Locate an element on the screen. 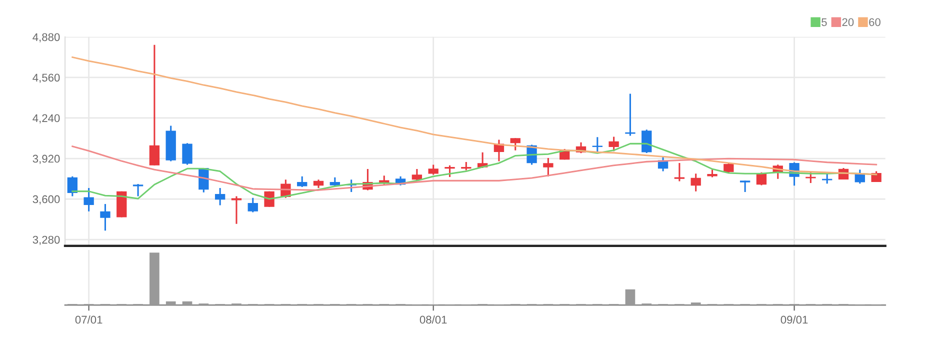 This screenshot has height=342, width=929. y-tick-label: 4,880 is located at coordinates (46, 37).